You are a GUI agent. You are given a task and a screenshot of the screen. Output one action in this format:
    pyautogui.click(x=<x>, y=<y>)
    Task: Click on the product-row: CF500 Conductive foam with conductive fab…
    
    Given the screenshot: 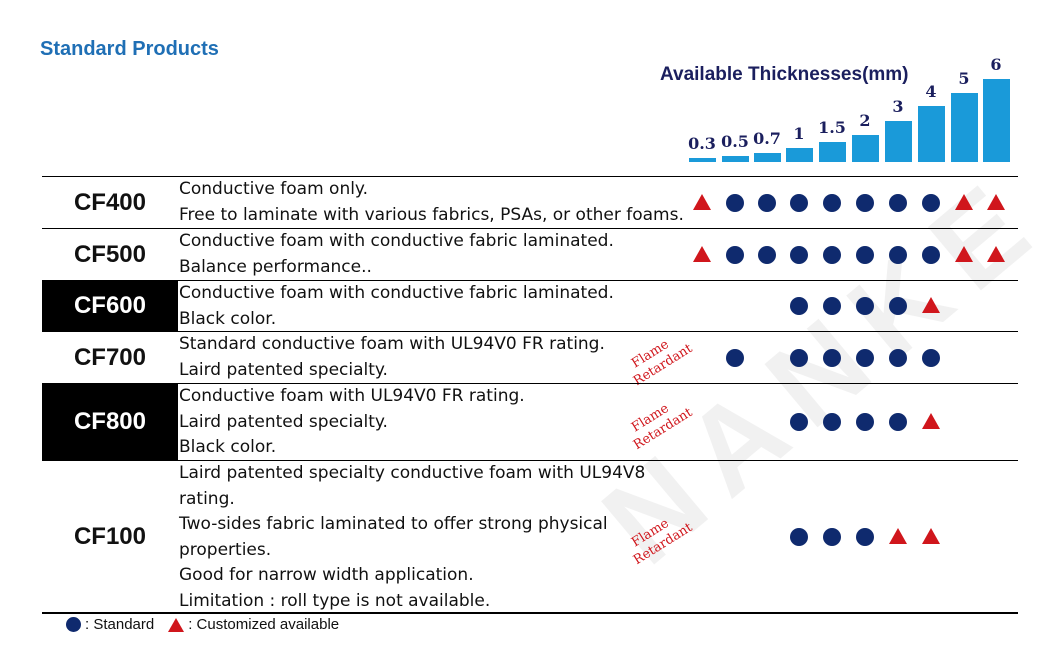 What is the action you would take?
    pyautogui.click(x=530, y=254)
    